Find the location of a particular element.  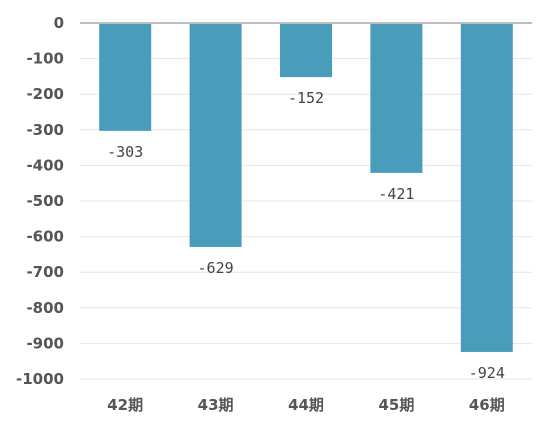

y-tick-label: -400 is located at coordinates (45, 165).